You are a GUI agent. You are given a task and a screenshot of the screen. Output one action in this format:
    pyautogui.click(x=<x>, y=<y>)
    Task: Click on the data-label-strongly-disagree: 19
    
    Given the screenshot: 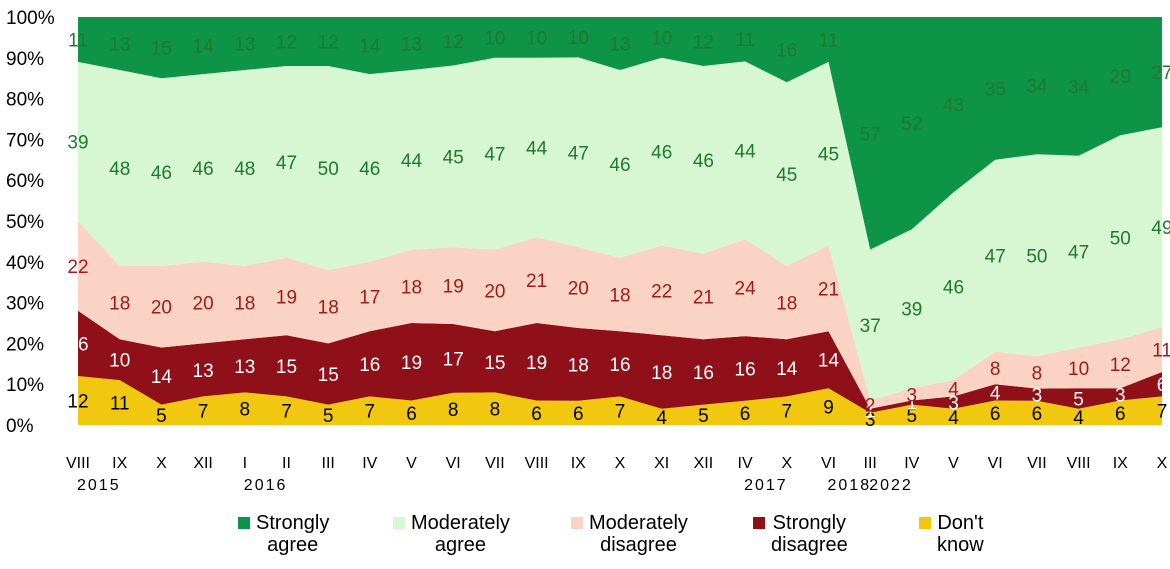 What is the action you would take?
    pyautogui.click(x=411, y=363)
    